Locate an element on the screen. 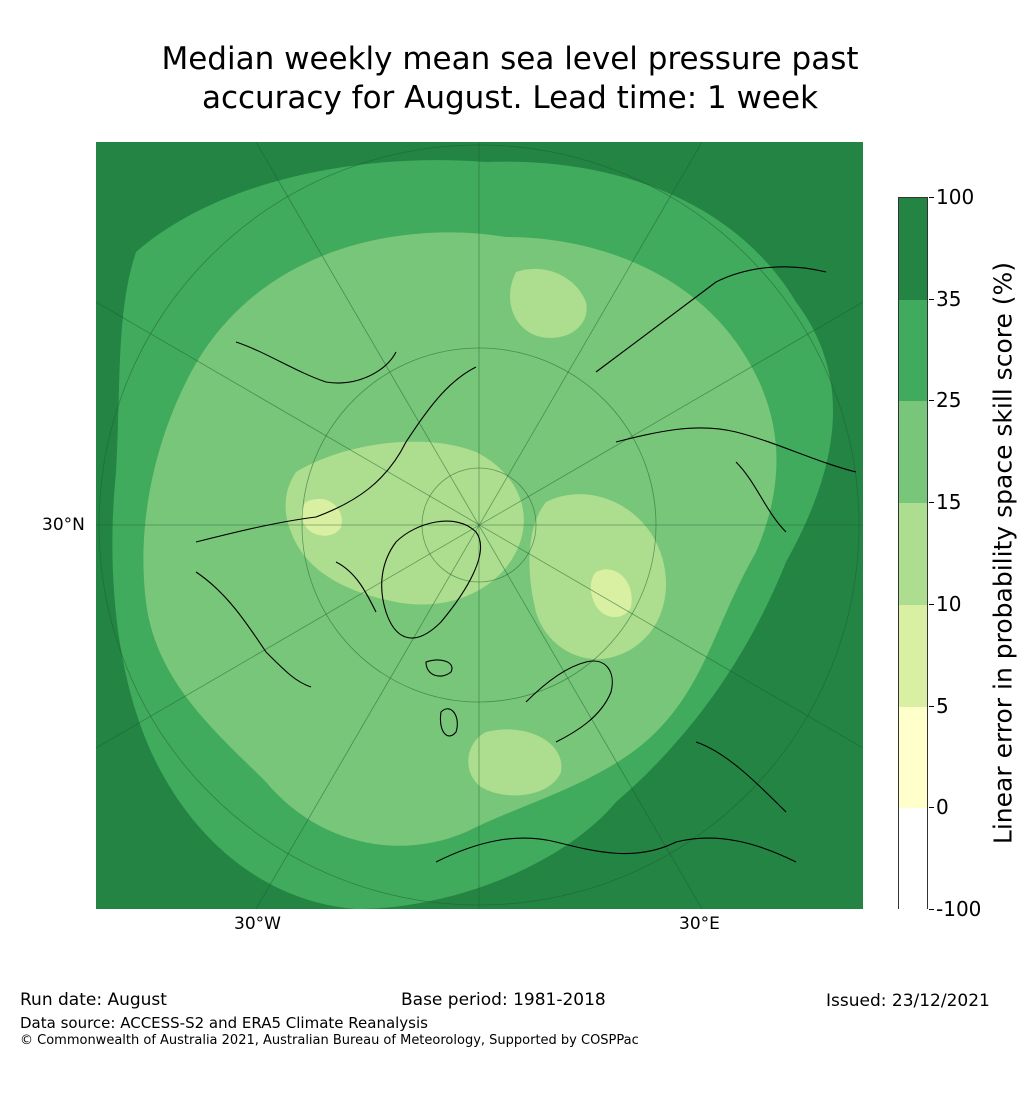 The height and width of the screenshot is (1095, 1020). lon-label-30w: 30°W is located at coordinates (257, 924).